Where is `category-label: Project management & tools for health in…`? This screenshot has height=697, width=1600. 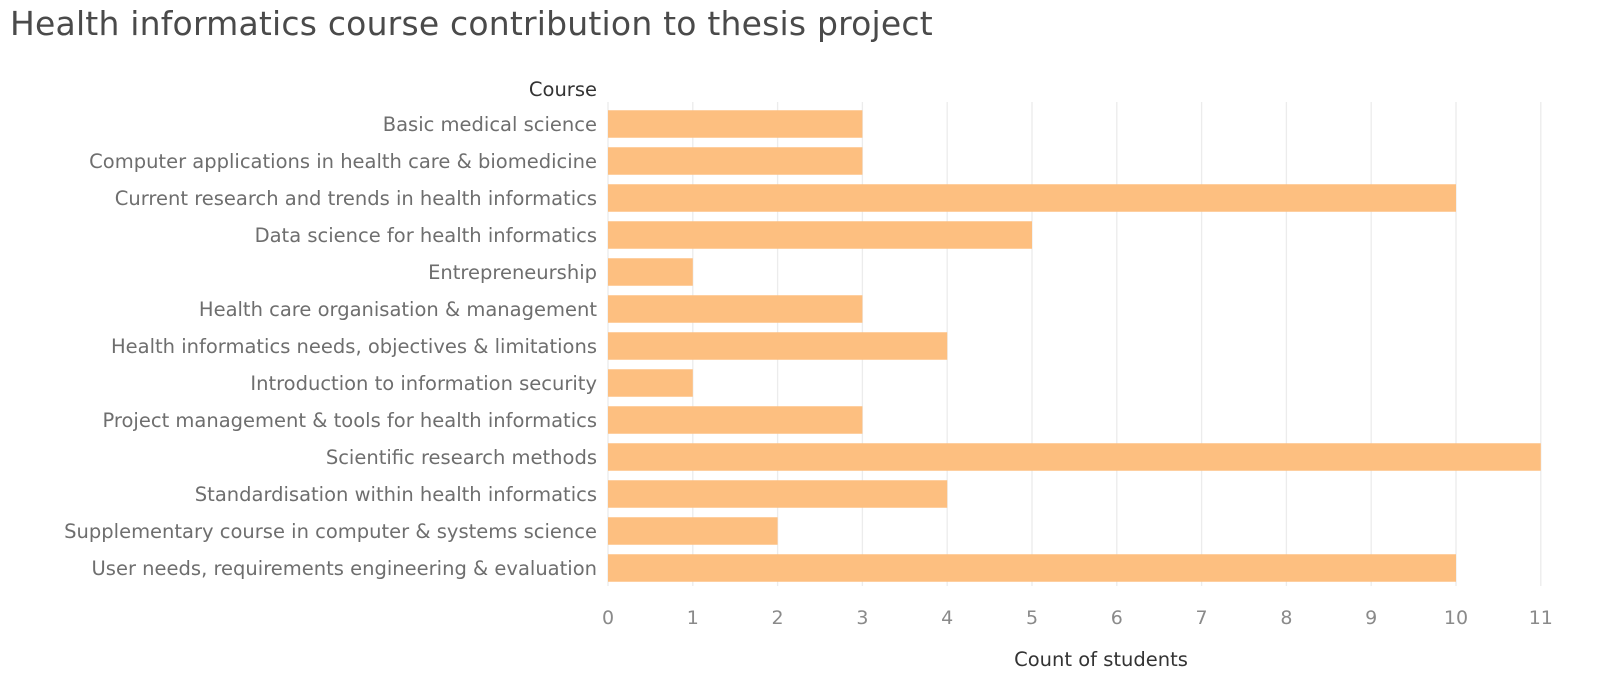
category-label: Project management & tools for health in… is located at coordinates (350, 420).